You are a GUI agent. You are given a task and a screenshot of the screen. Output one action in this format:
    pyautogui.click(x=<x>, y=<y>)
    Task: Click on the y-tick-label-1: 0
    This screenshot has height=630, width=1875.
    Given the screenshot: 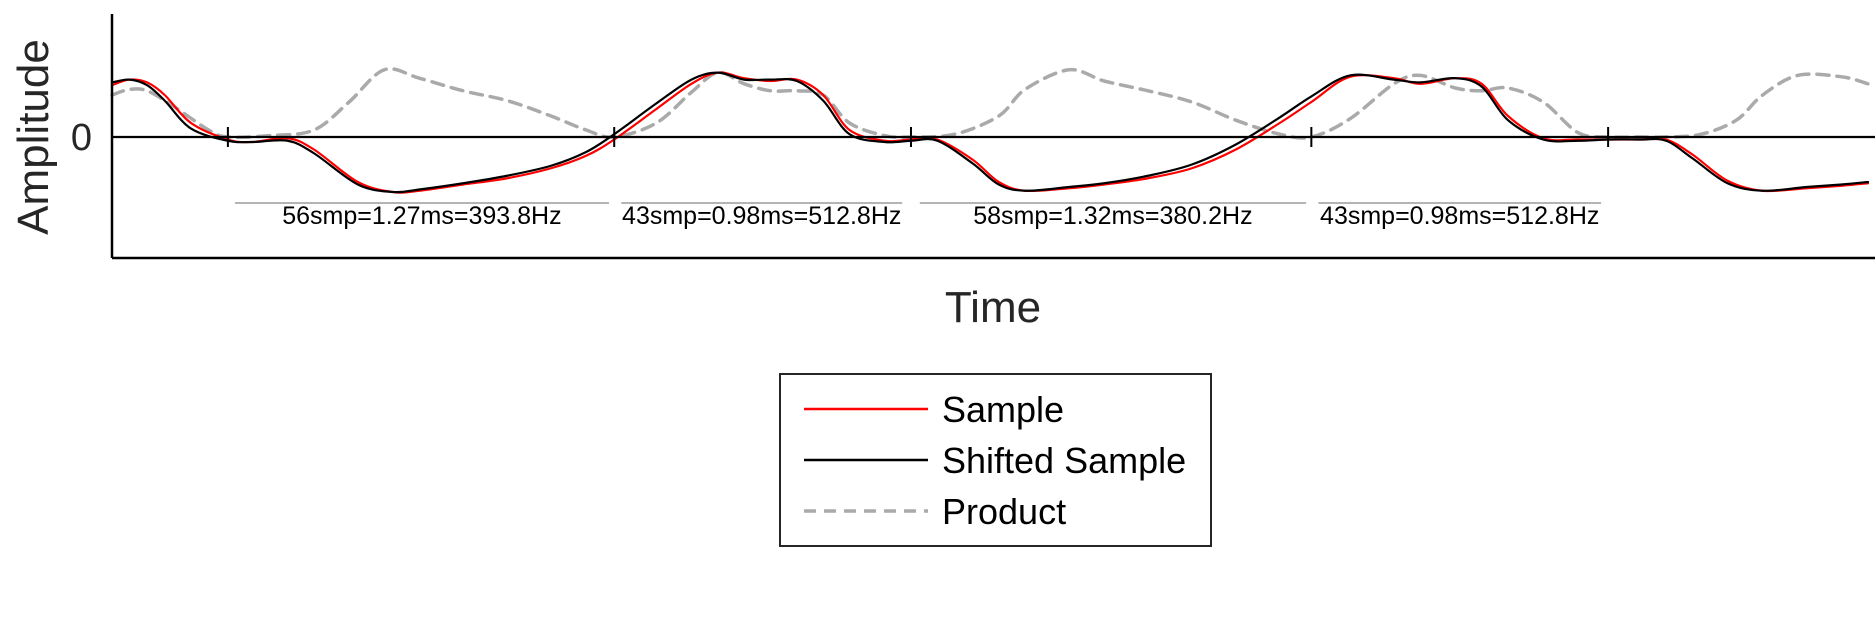 What is the action you would take?
    pyautogui.click(x=81, y=138)
    